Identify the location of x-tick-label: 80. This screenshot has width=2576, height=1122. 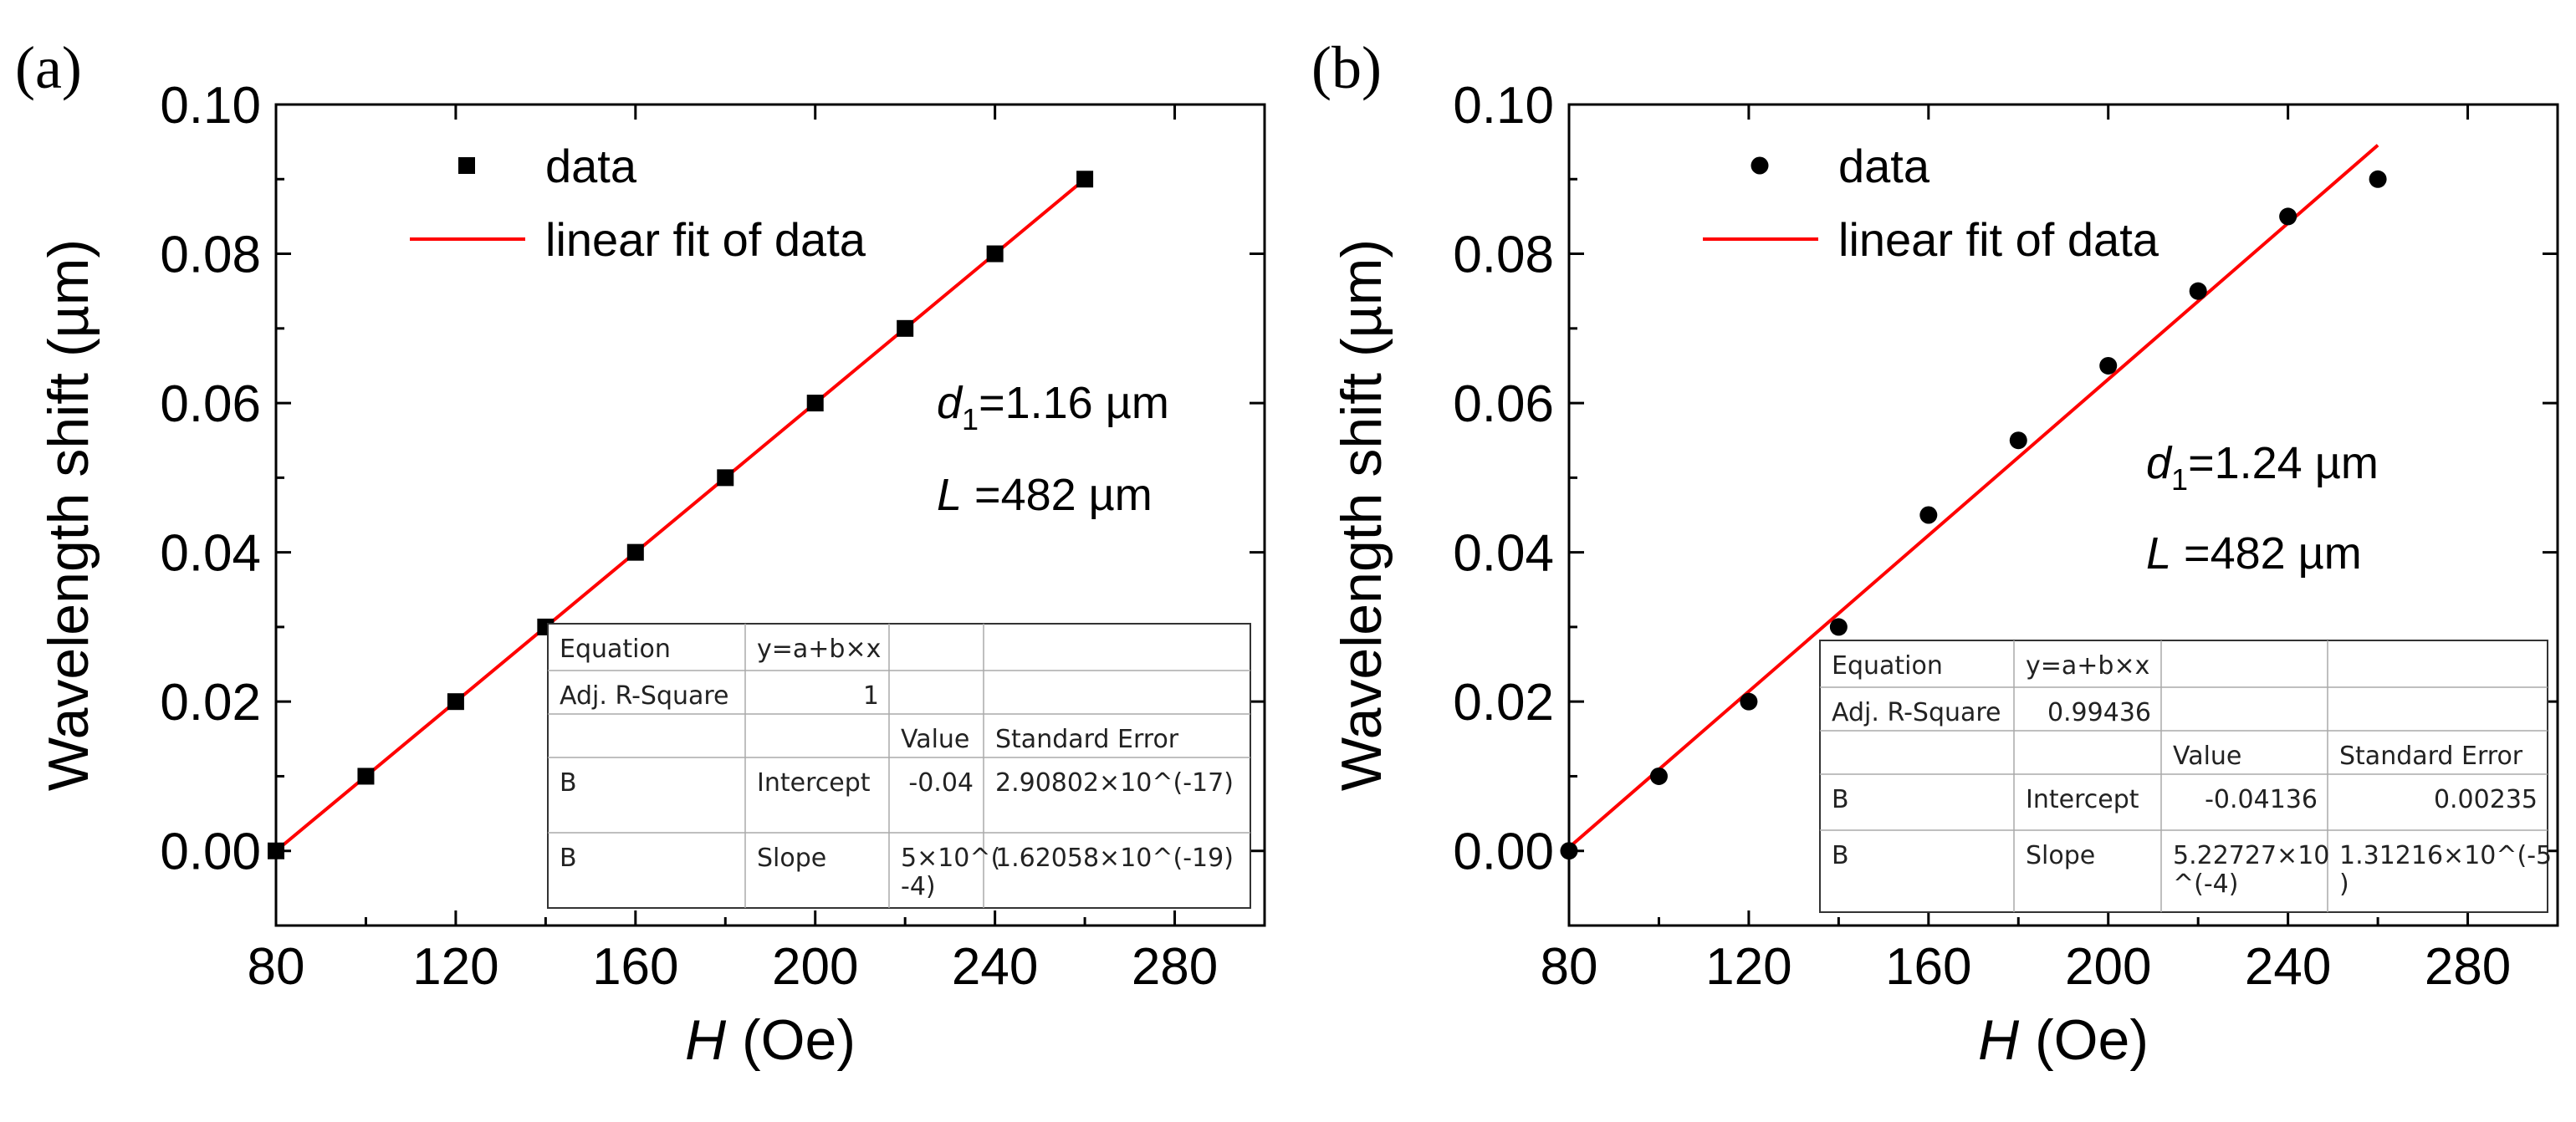
(276, 967).